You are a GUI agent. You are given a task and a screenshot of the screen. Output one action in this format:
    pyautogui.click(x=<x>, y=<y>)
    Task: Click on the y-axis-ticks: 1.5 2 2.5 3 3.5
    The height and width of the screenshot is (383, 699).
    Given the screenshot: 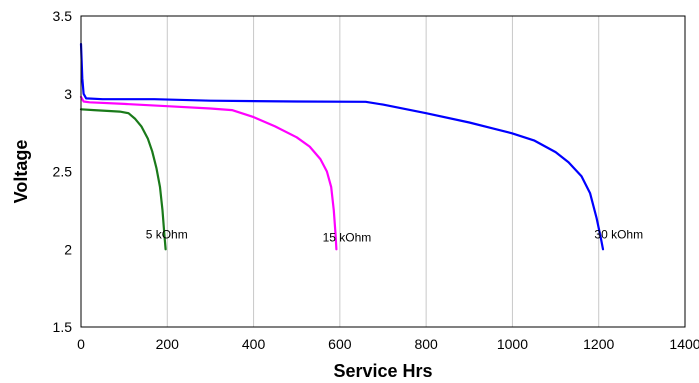 What is the action you would take?
    pyautogui.click(x=63, y=171)
    